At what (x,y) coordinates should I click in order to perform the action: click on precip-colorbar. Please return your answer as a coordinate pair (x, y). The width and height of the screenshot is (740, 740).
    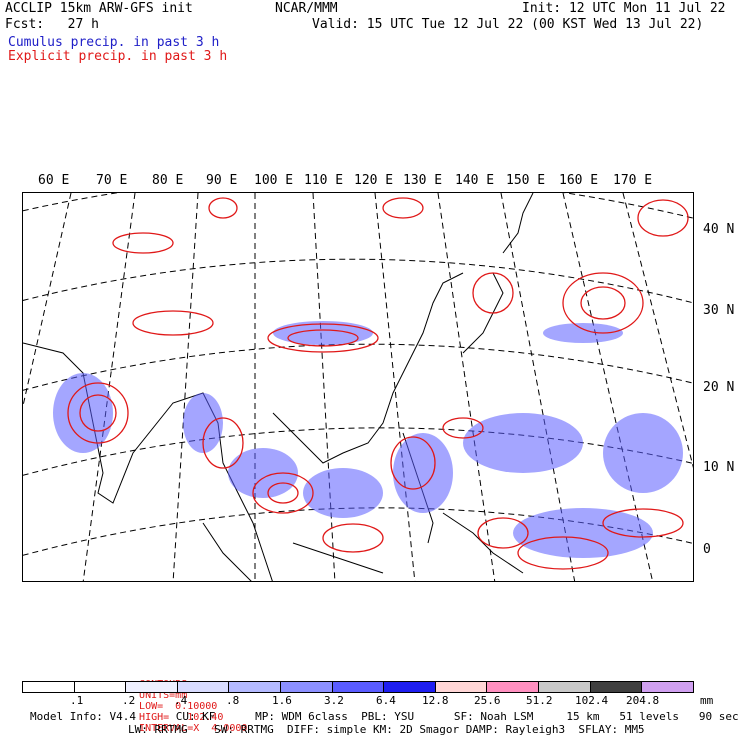
    Looking at the image, I should click on (358, 687).